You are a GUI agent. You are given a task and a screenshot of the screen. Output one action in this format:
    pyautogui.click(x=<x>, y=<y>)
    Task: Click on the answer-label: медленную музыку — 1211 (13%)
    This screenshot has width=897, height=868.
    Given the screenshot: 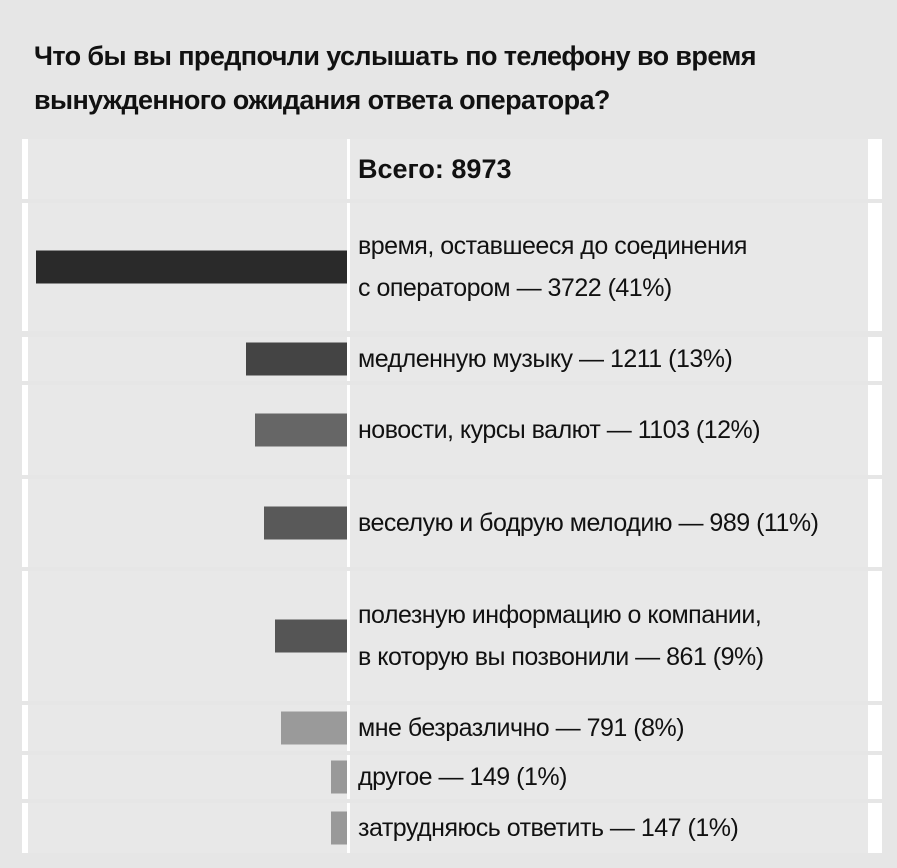 What is the action you would take?
    pyautogui.click(x=545, y=359)
    